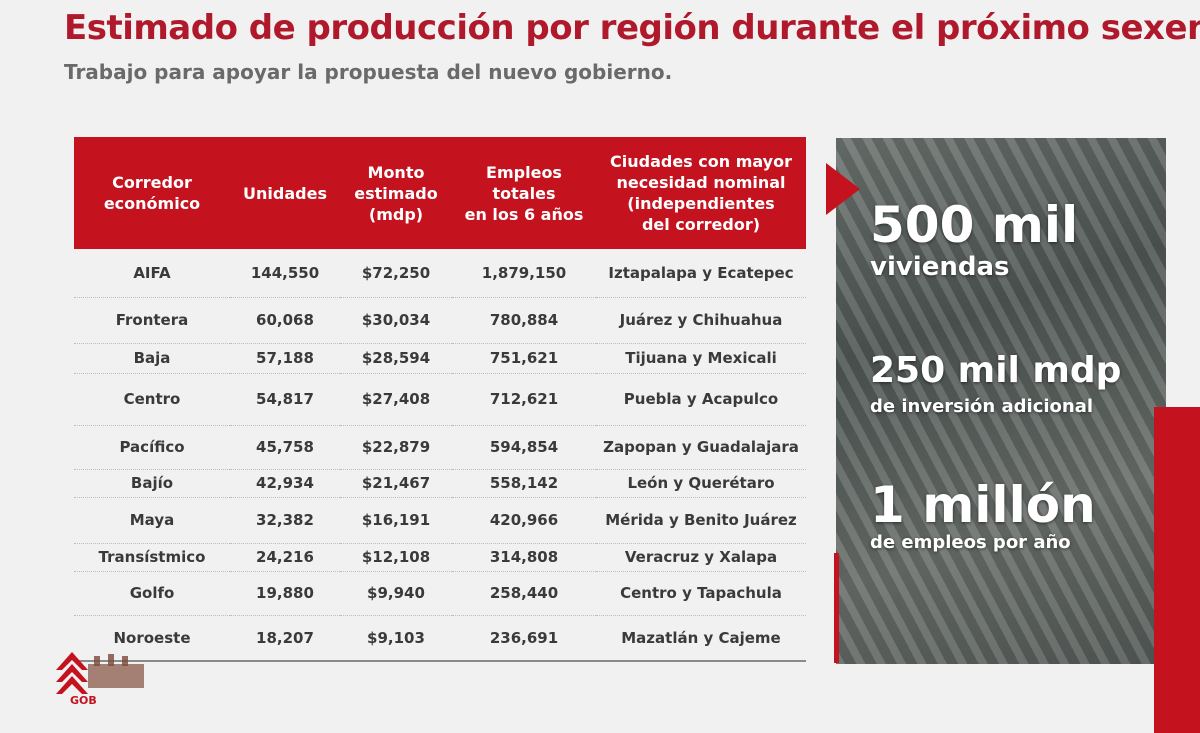 This screenshot has height=733, width=1200. What do you see at coordinates (701, 557) in the screenshot?
I see `table-cell: Veracruz y Xalapa` at bounding box center [701, 557].